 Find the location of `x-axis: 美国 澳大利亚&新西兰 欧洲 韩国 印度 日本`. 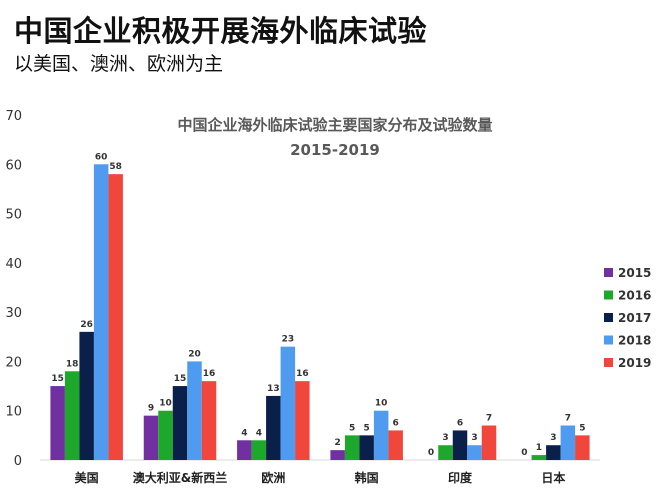

x-axis: 美国 澳大利亚&新西兰 欧洲 韩国 印度 日本 is located at coordinates (320, 477).